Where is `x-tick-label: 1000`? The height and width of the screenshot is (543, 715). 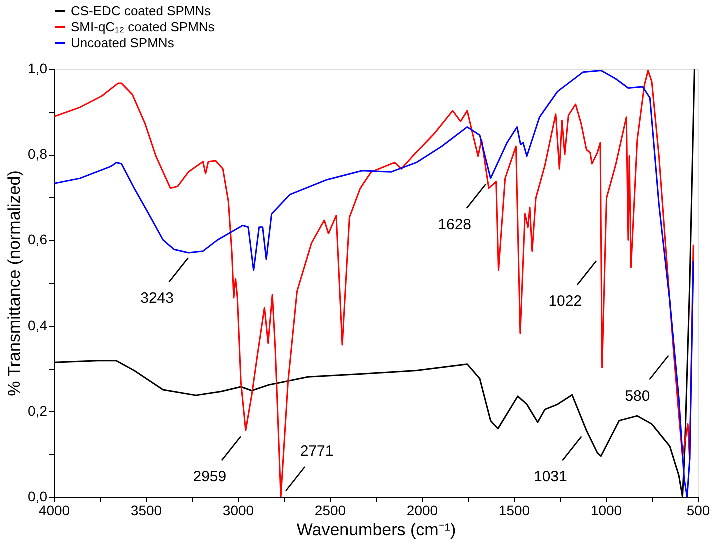 x-tick-label: 1000 is located at coordinates (606, 510).